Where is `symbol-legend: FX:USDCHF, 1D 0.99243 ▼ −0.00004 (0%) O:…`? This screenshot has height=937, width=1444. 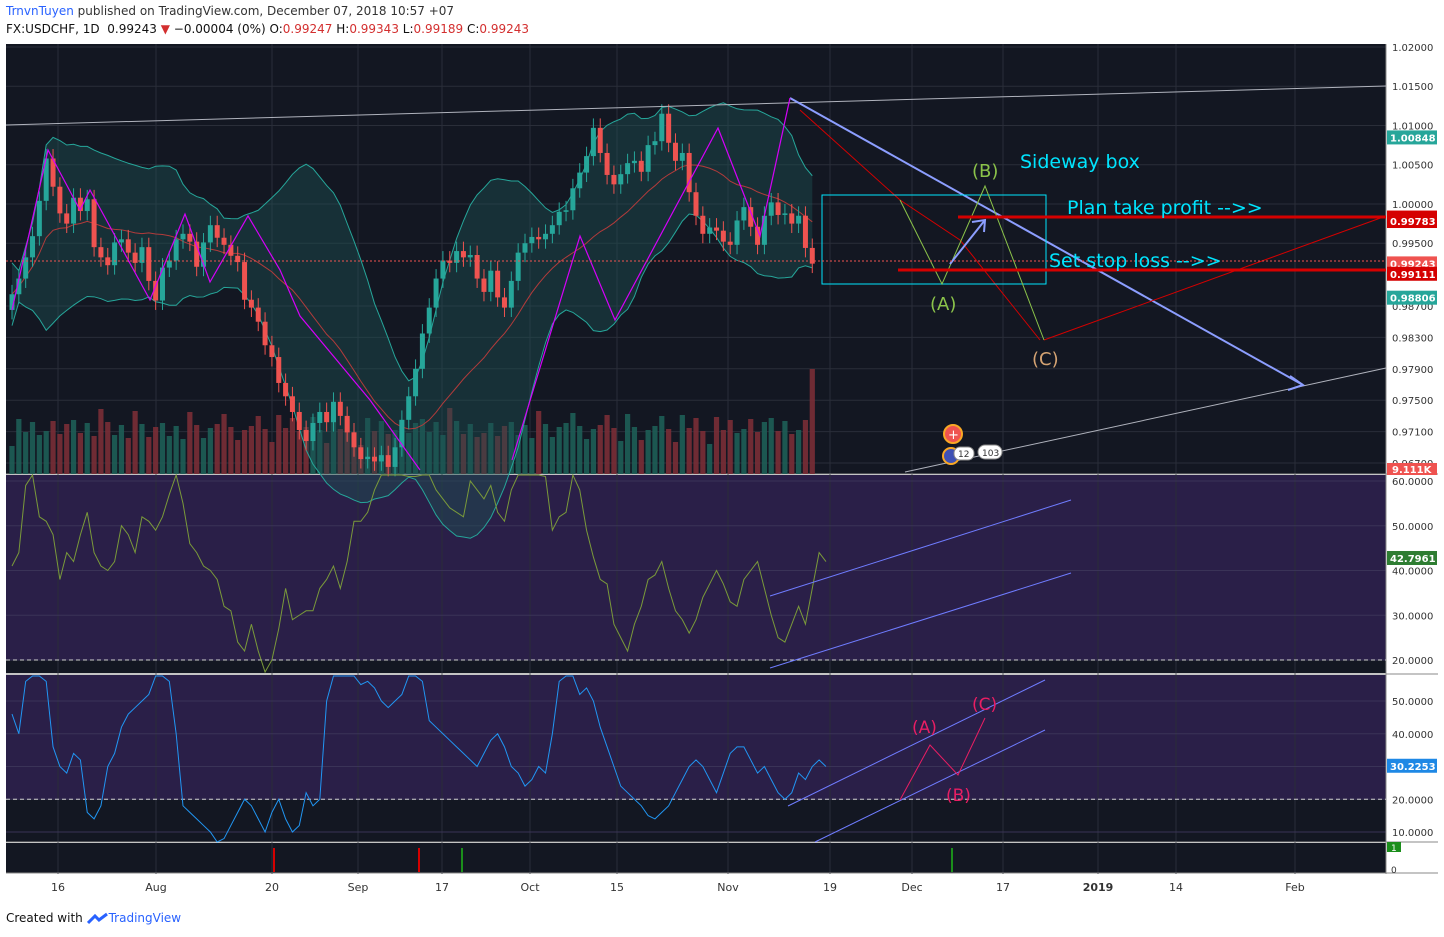 symbol-legend: FX:USDCHF, 1D 0.99243 ▼ −0.00004 (0%) O:… is located at coordinates (267, 29).